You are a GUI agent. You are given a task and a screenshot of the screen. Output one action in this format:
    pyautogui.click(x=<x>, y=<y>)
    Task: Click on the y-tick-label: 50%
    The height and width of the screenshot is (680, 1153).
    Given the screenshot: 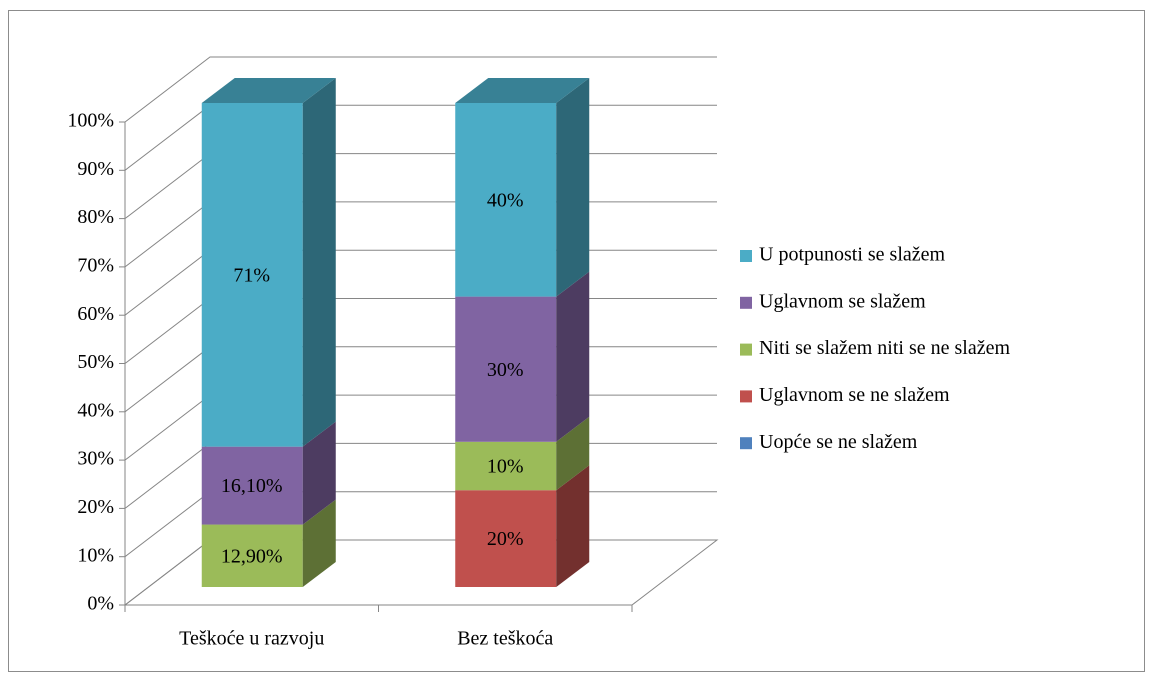 What is the action you would take?
    pyautogui.click(x=95, y=362)
    